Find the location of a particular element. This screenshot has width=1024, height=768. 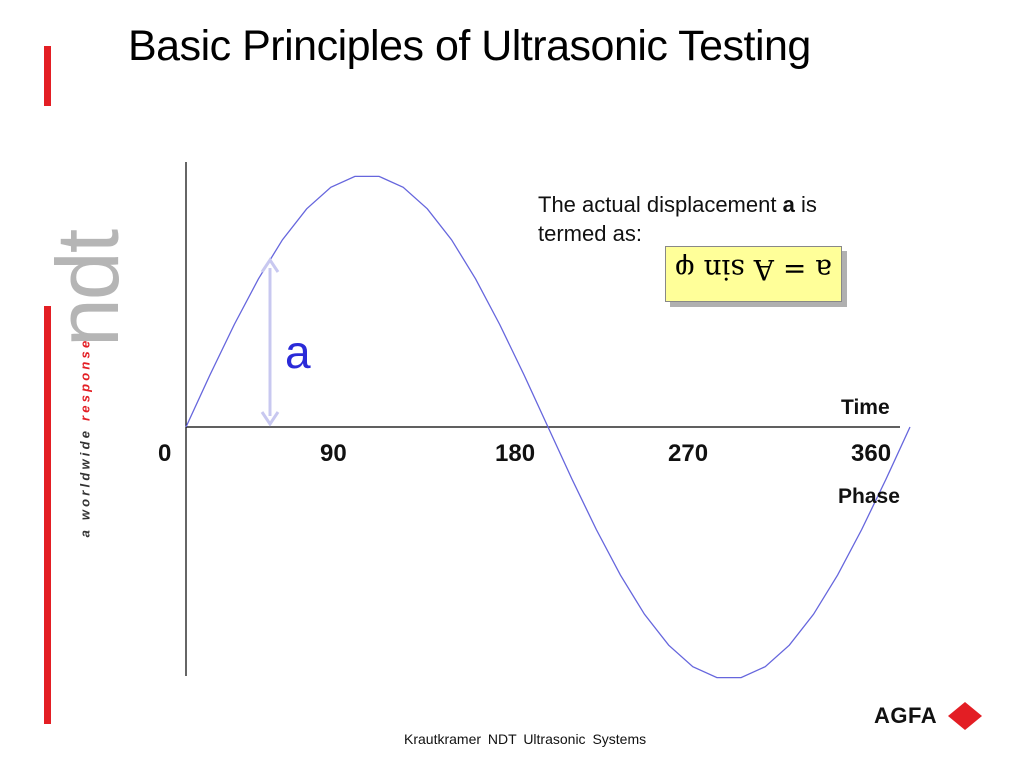

tick-label-270: 270 is located at coordinates (688, 453).